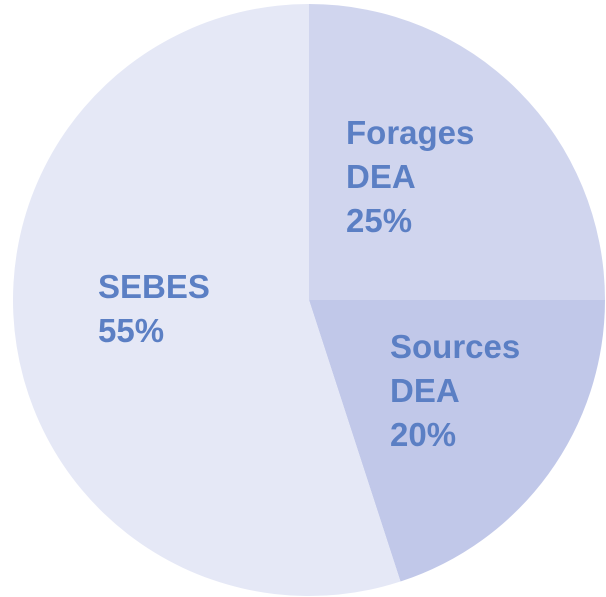 The height and width of the screenshot is (597, 606). I want to click on slice-name: Forages DEA, so click(410, 154).